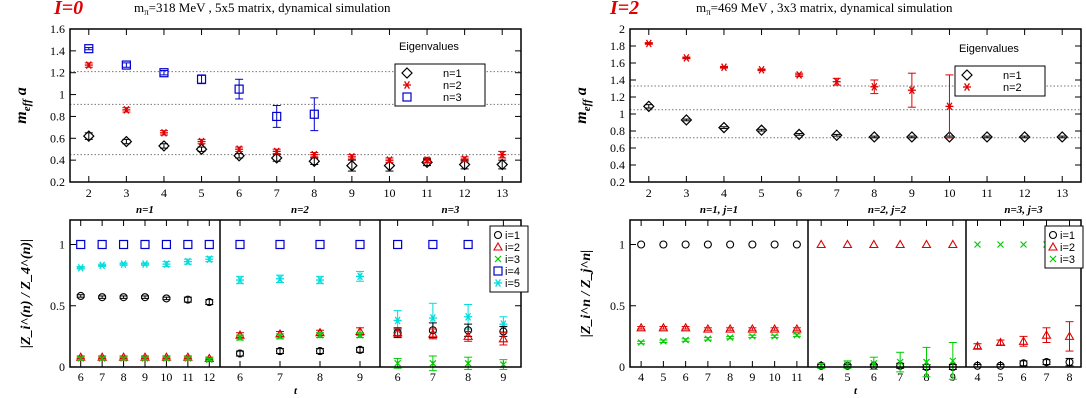 The image size is (1086, 398). I want to click on panel-1: n=1 6 7 8 9 10 11 12, so click(145, 294).